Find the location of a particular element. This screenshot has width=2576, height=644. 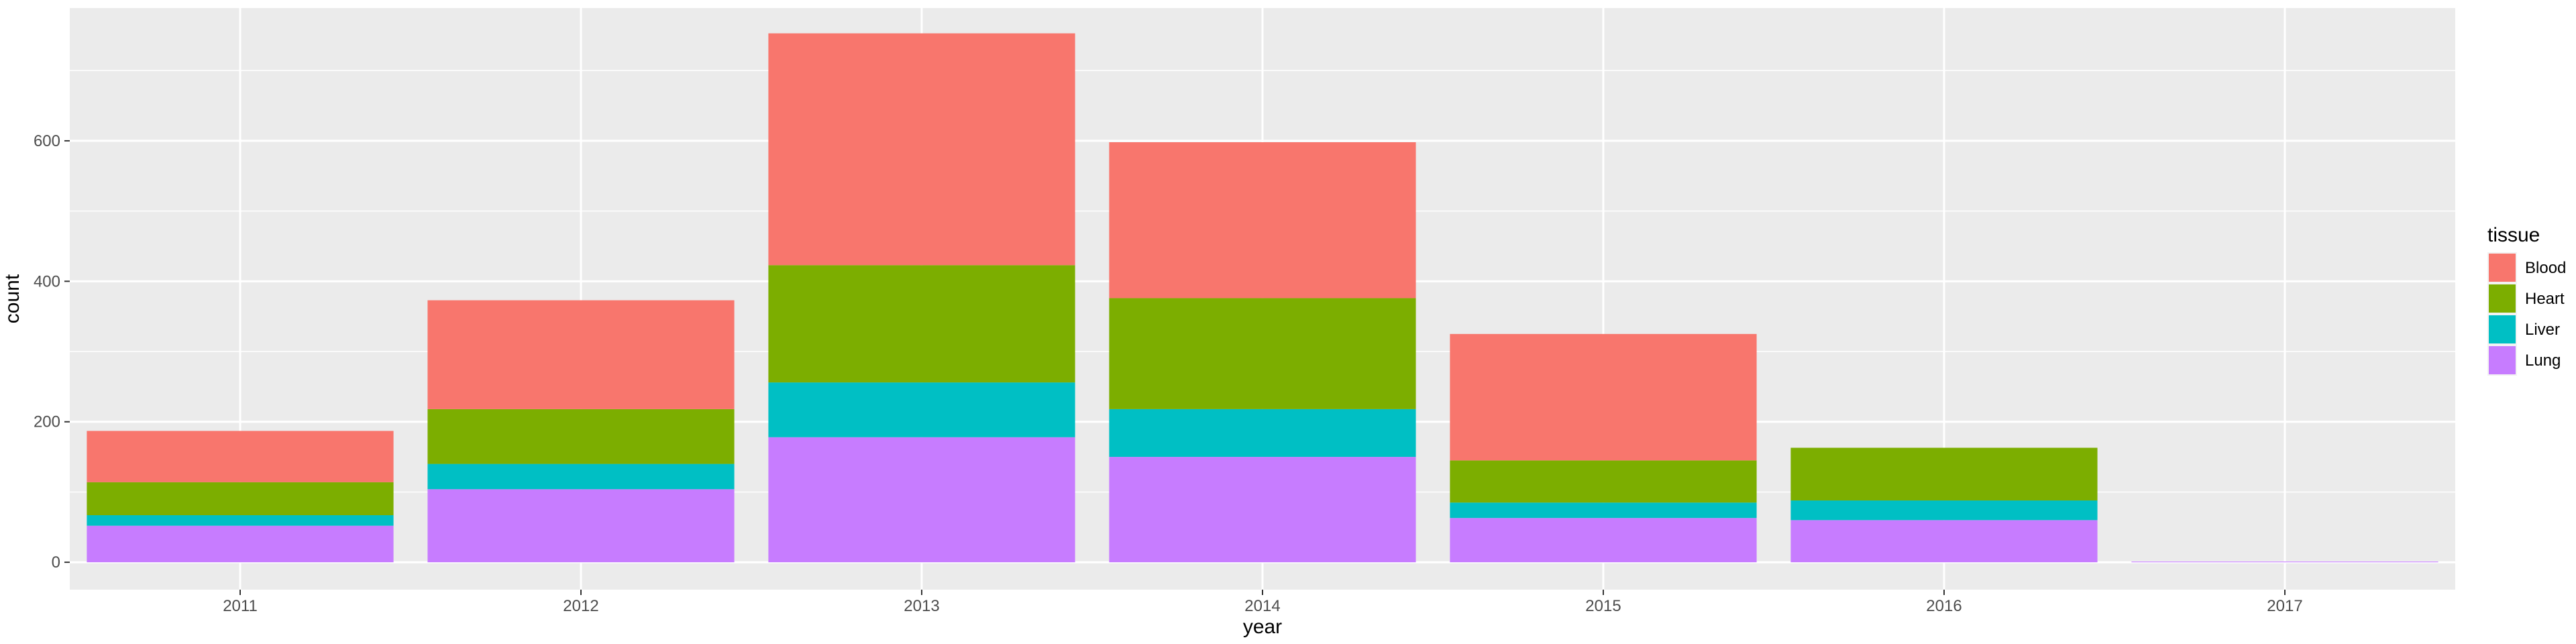

legend: tissue Blood Heart Liver Lung is located at coordinates (2526, 300).